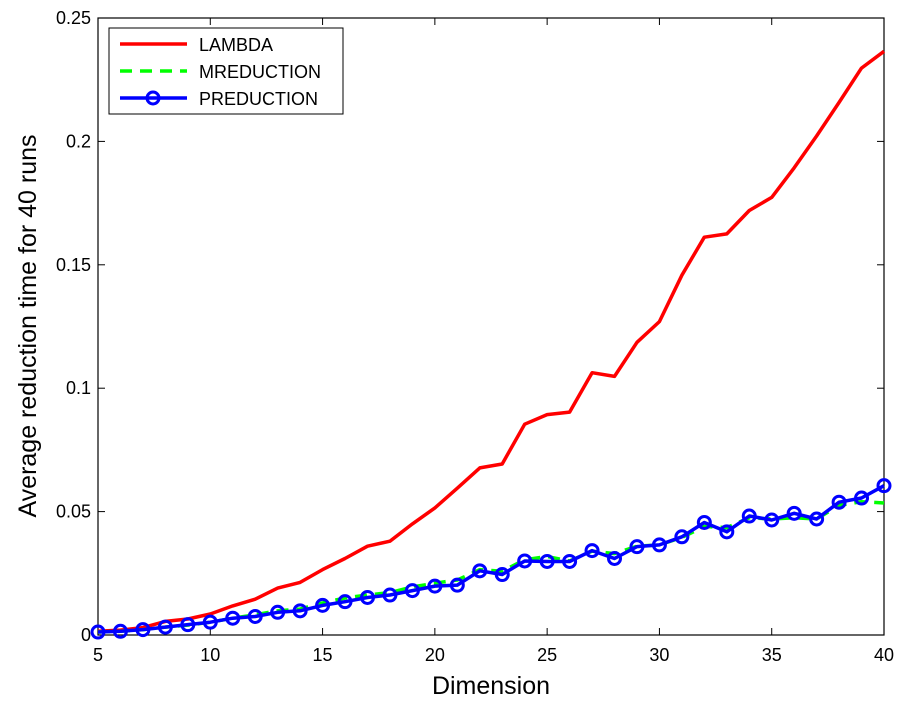 The height and width of the screenshot is (707, 899). I want to click on legend: LAMBDA MREDUCTION PREDUCTION, so click(226, 71).